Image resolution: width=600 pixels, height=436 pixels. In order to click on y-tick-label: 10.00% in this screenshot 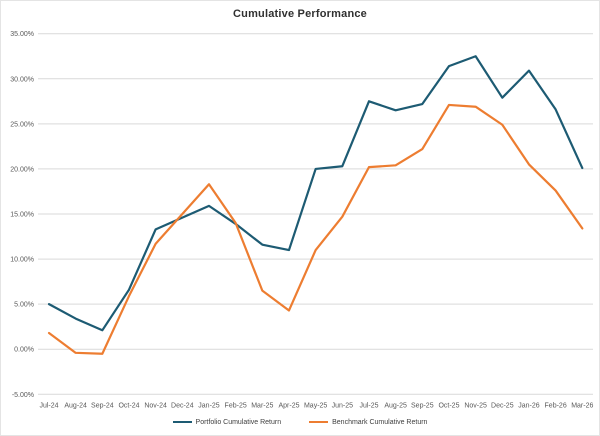, I will do `click(22, 260)`.